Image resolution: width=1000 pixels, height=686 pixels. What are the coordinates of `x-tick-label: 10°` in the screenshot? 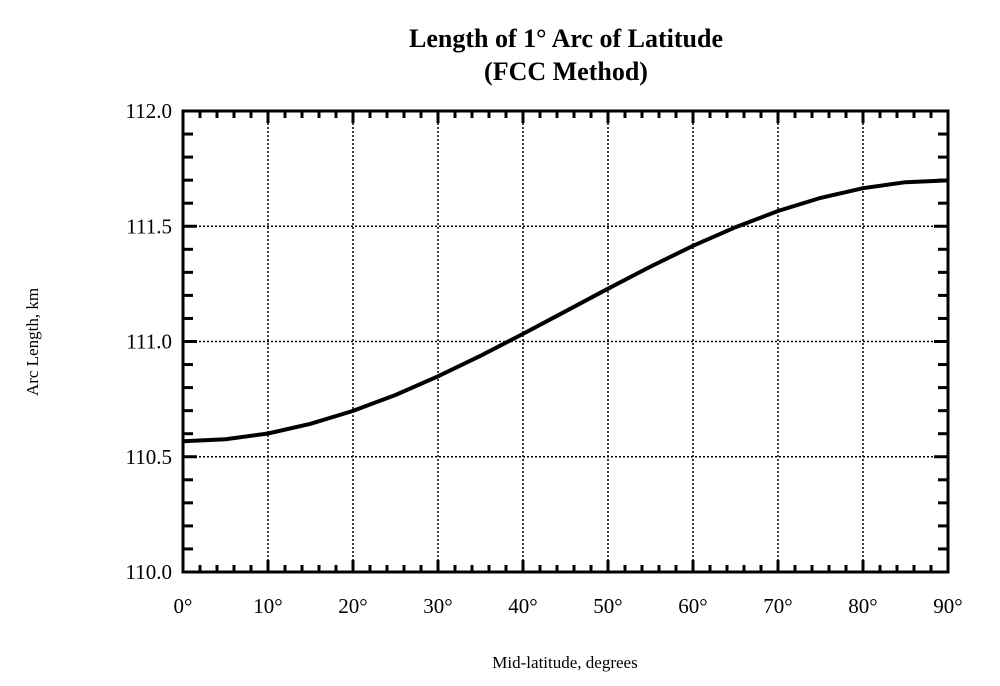 It's located at (267, 606).